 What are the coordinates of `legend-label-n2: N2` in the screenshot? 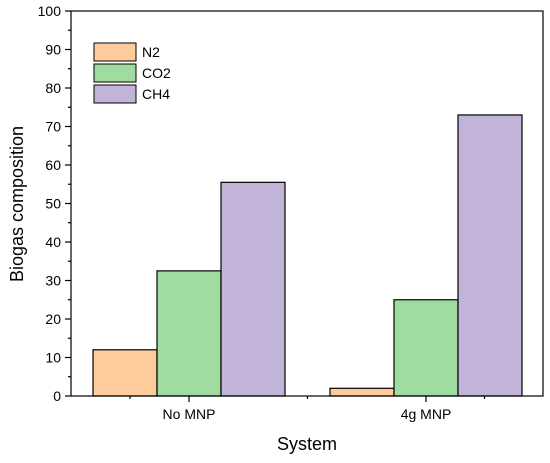 It's located at (151, 52).